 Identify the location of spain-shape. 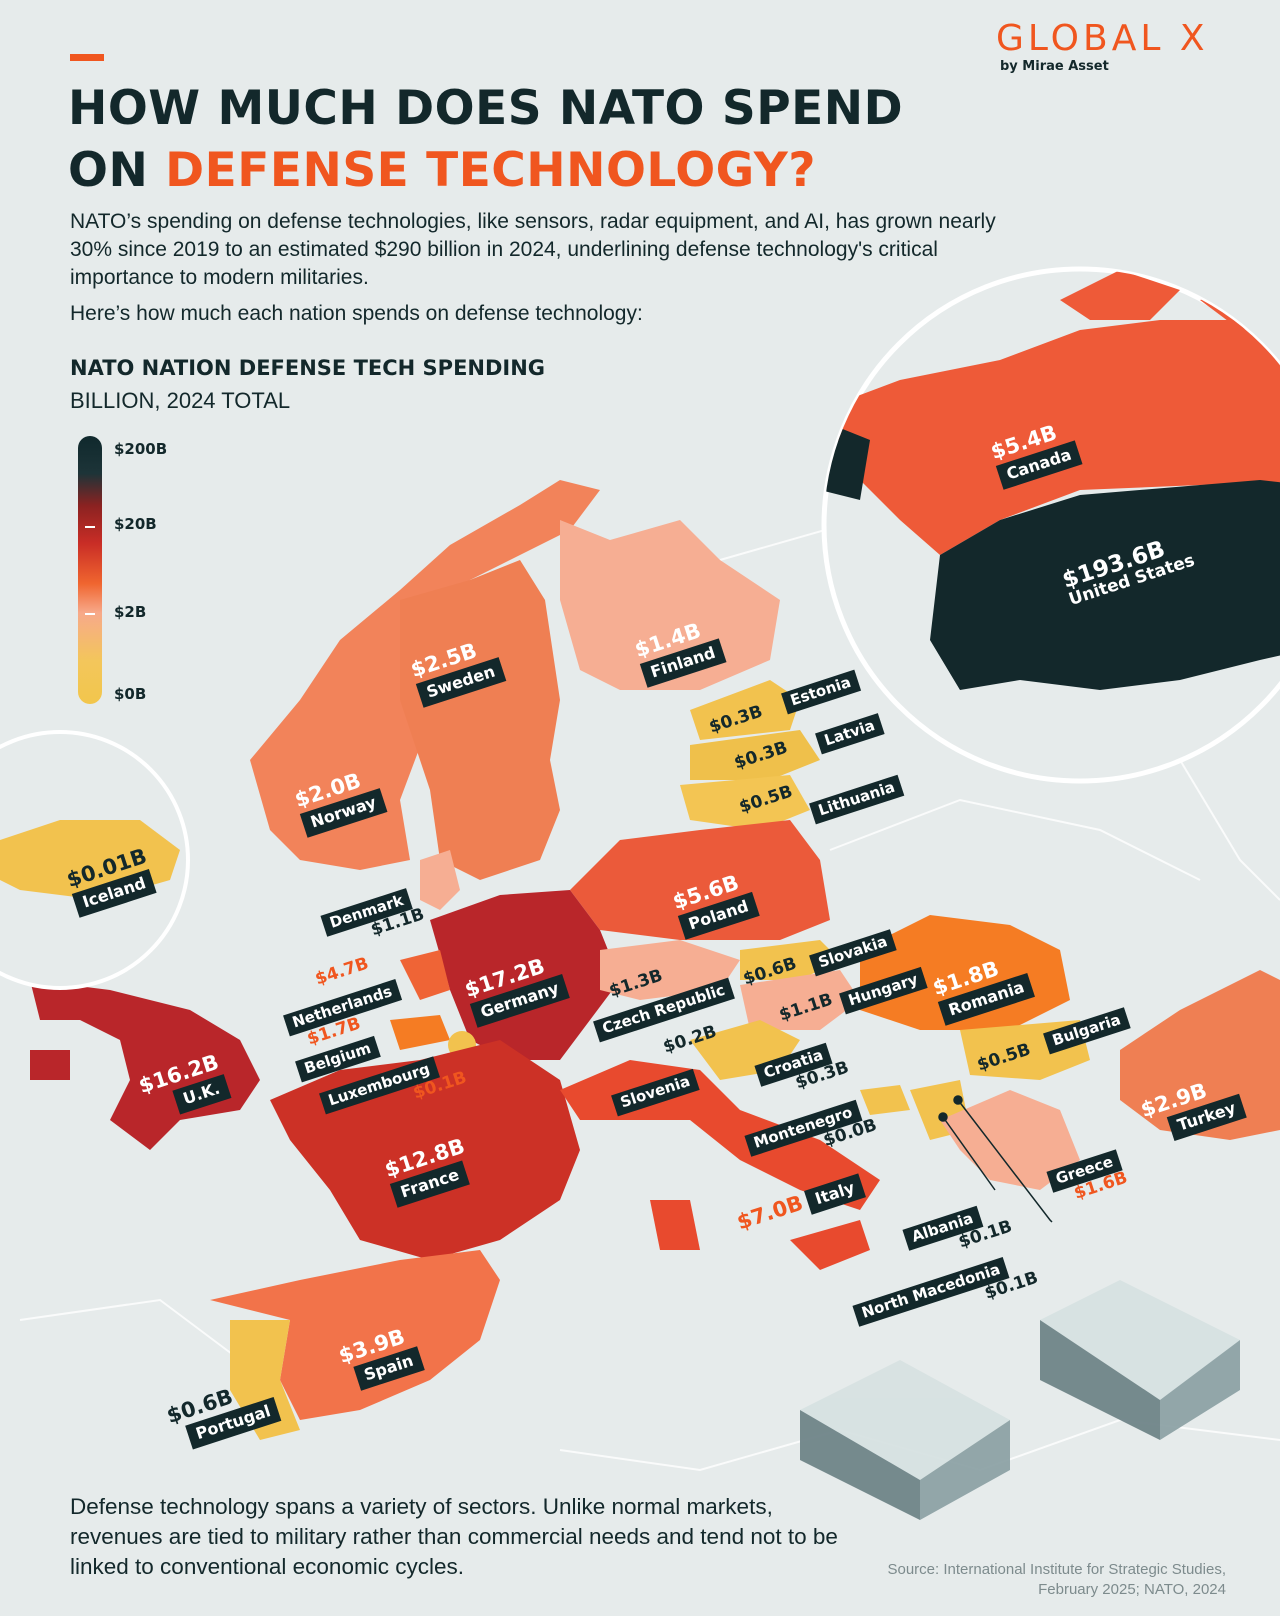
(355, 1335).